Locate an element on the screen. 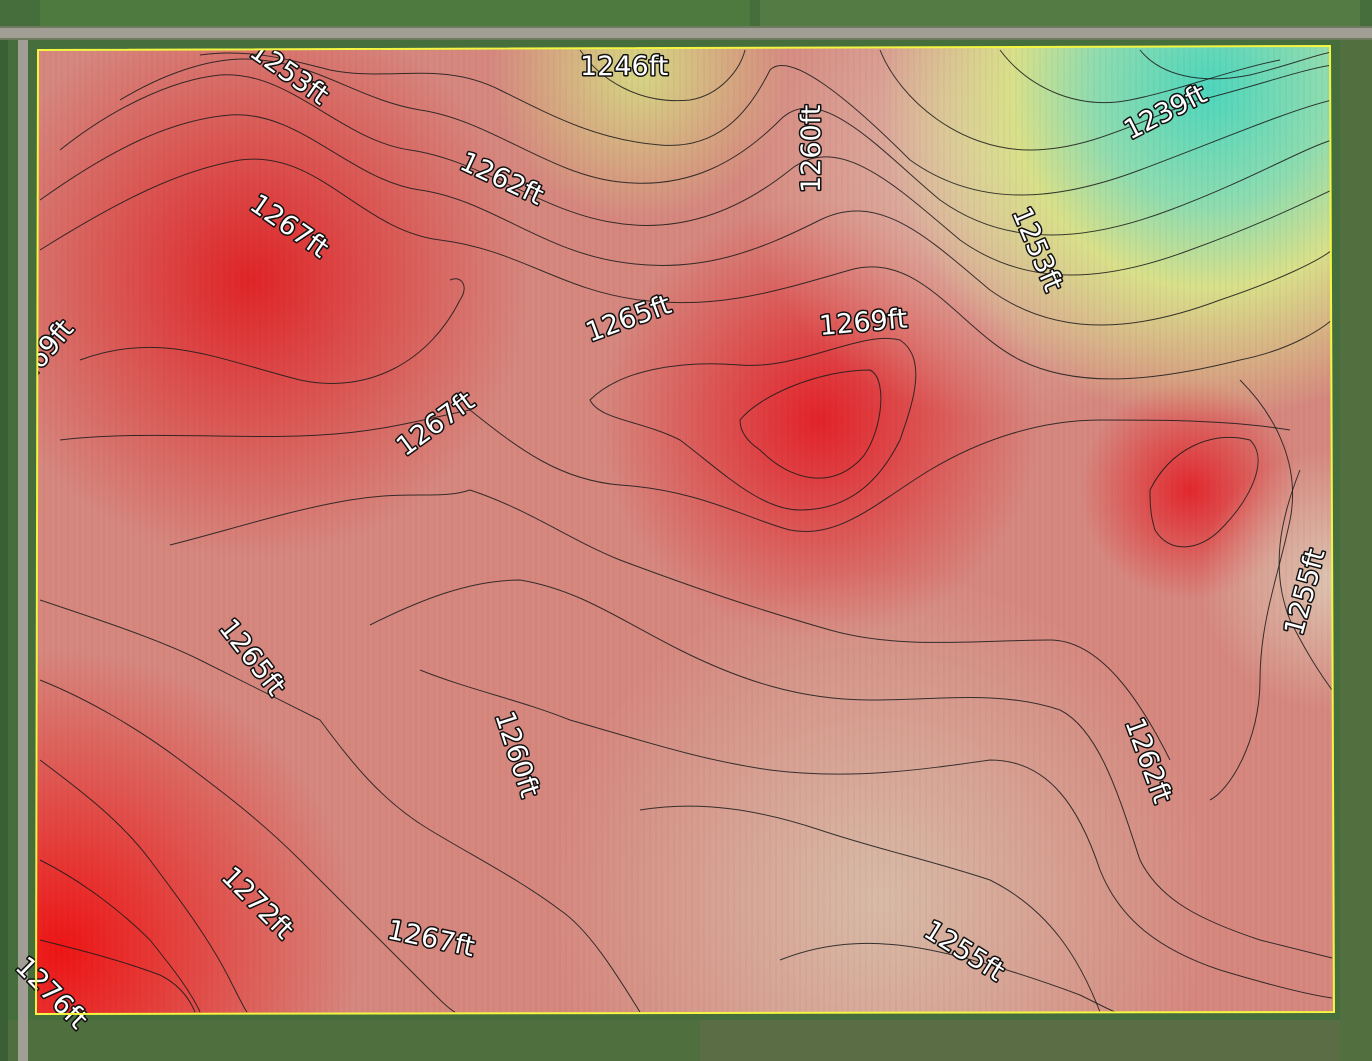 This screenshot has width=1372, height=1061. contour-label: 1246ft is located at coordinates (624, 66).